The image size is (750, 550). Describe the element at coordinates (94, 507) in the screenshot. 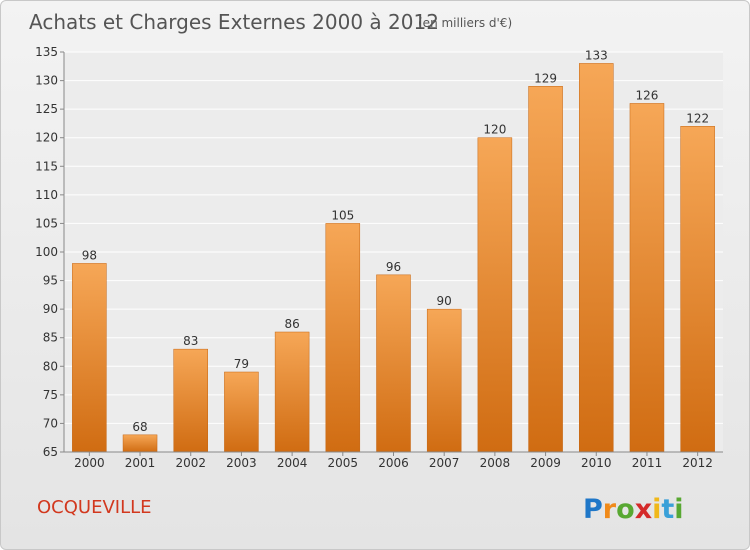

I see `commune-name: OCQUEVILLE` at that location.